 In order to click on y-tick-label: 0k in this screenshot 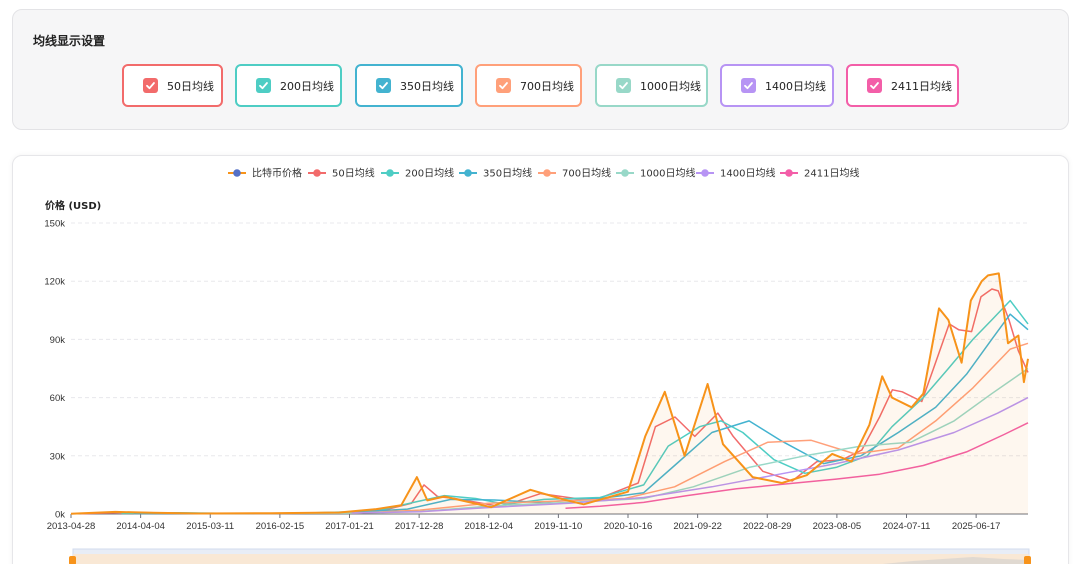, I will do `click(60, 515)`.